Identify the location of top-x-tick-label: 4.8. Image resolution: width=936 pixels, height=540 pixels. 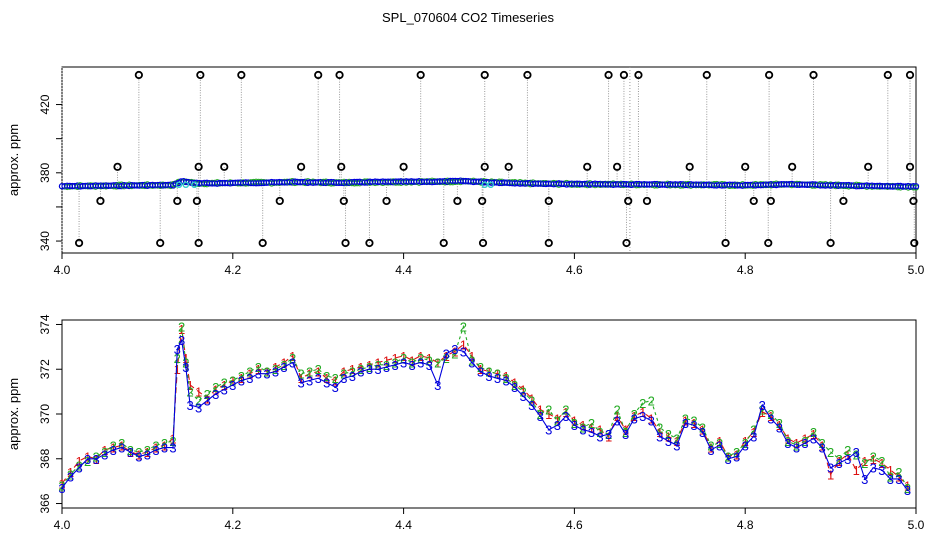
(745, 270).